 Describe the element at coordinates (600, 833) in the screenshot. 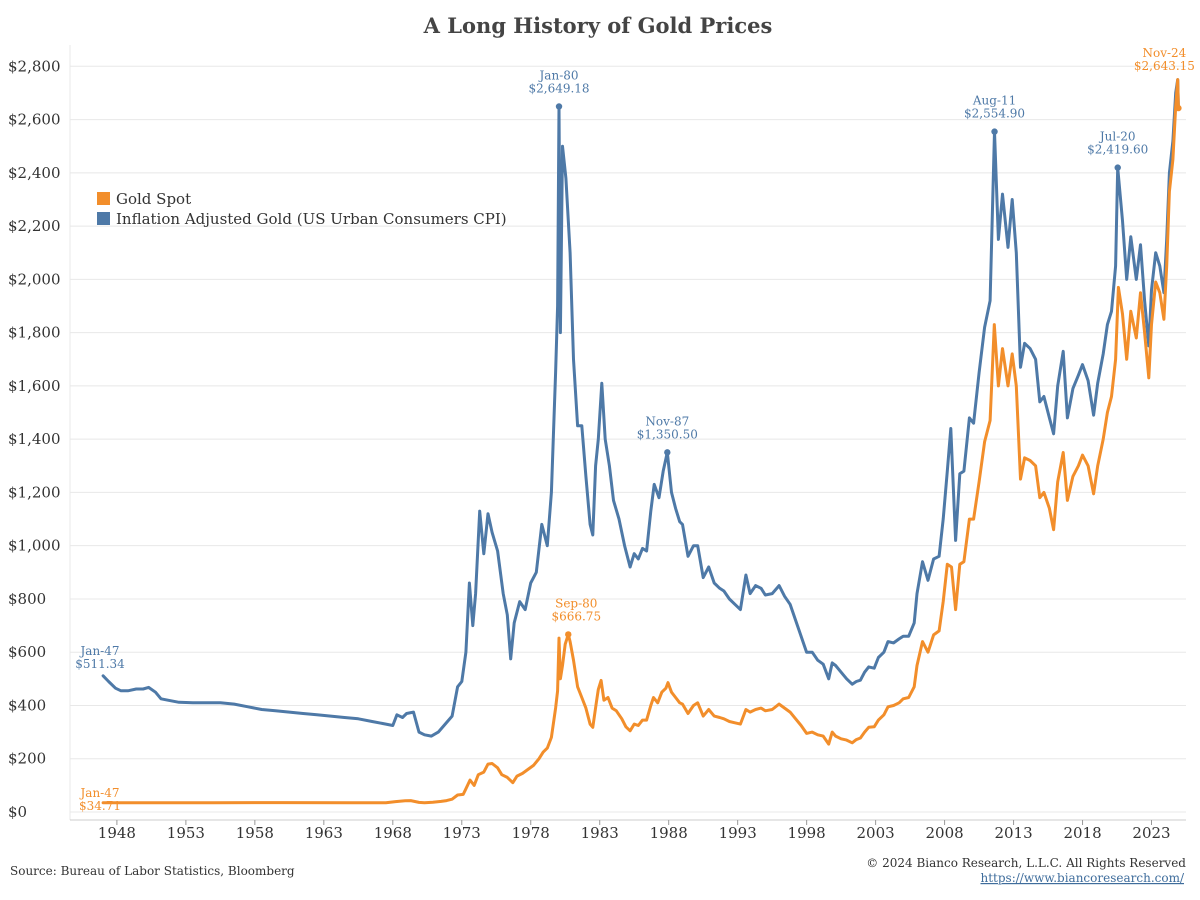

I see `x-tick-label: 1983` at that location.